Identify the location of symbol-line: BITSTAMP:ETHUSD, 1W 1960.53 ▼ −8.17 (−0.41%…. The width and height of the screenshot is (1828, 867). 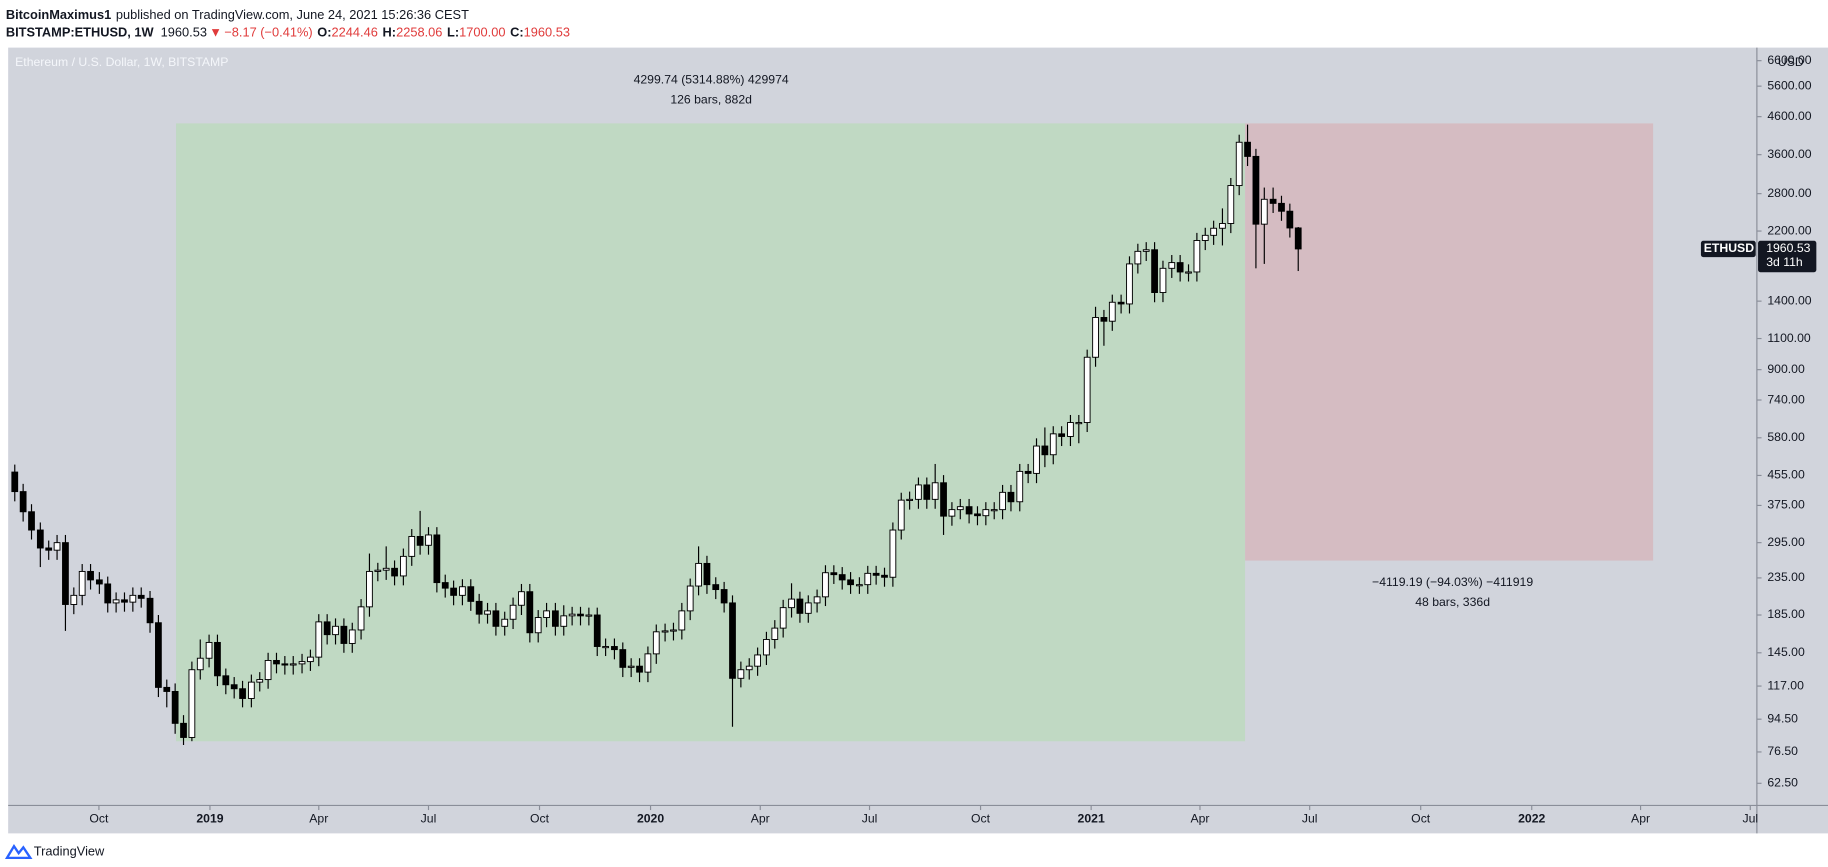
(288, 32).